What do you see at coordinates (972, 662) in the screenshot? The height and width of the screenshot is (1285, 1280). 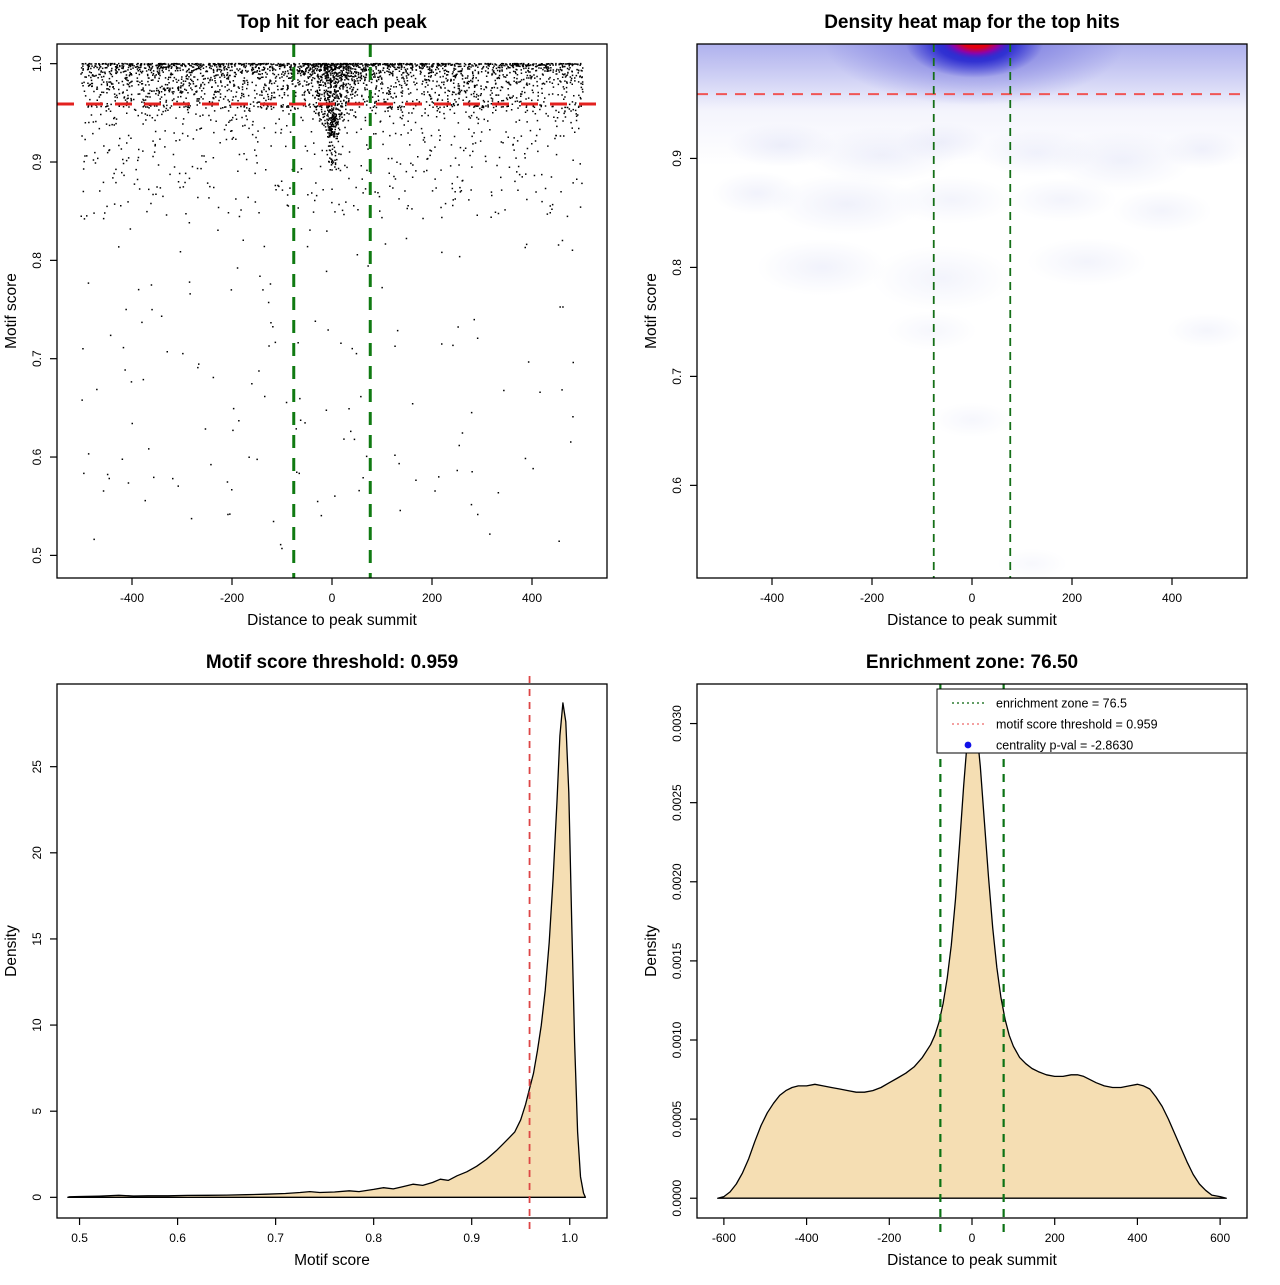 I see `plot-title: Enrichment zone: 76.50` at bounding box center [972, 662].